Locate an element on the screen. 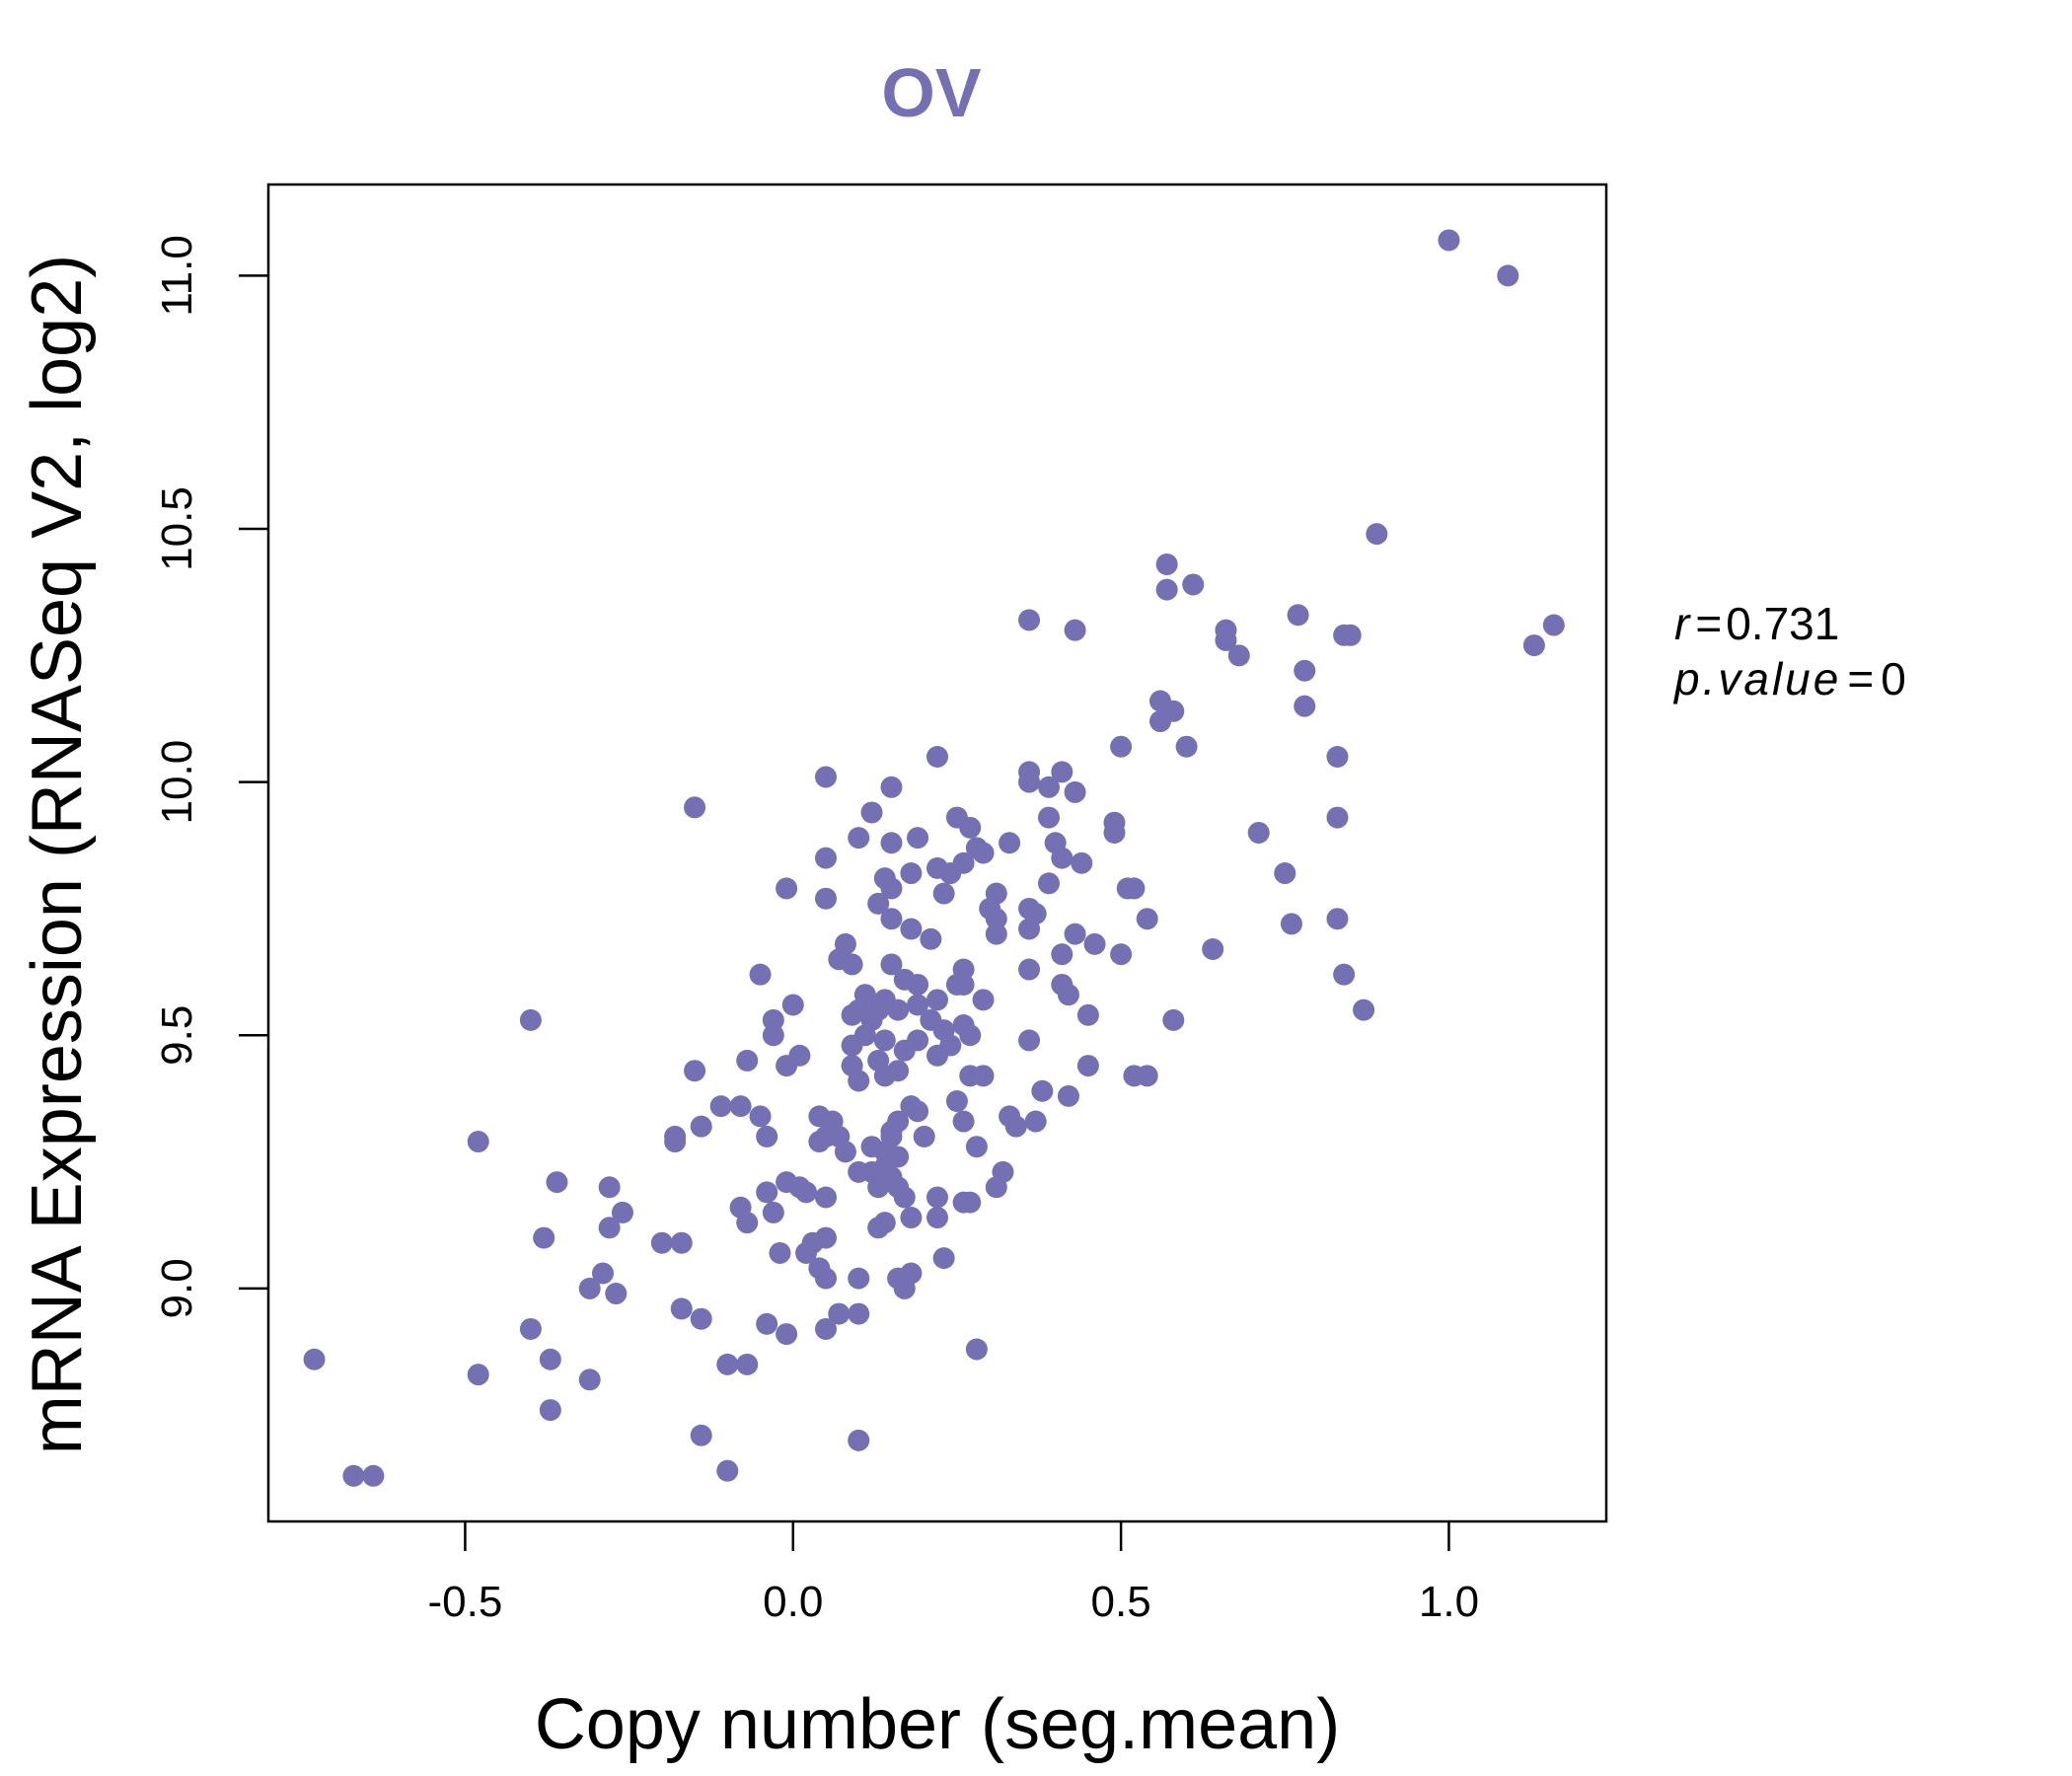 Image resolution: width=2072 pixels, height=1776 pixels. svg-text:r=0.731: r =0.731 is located at coordinates (1757, 624).